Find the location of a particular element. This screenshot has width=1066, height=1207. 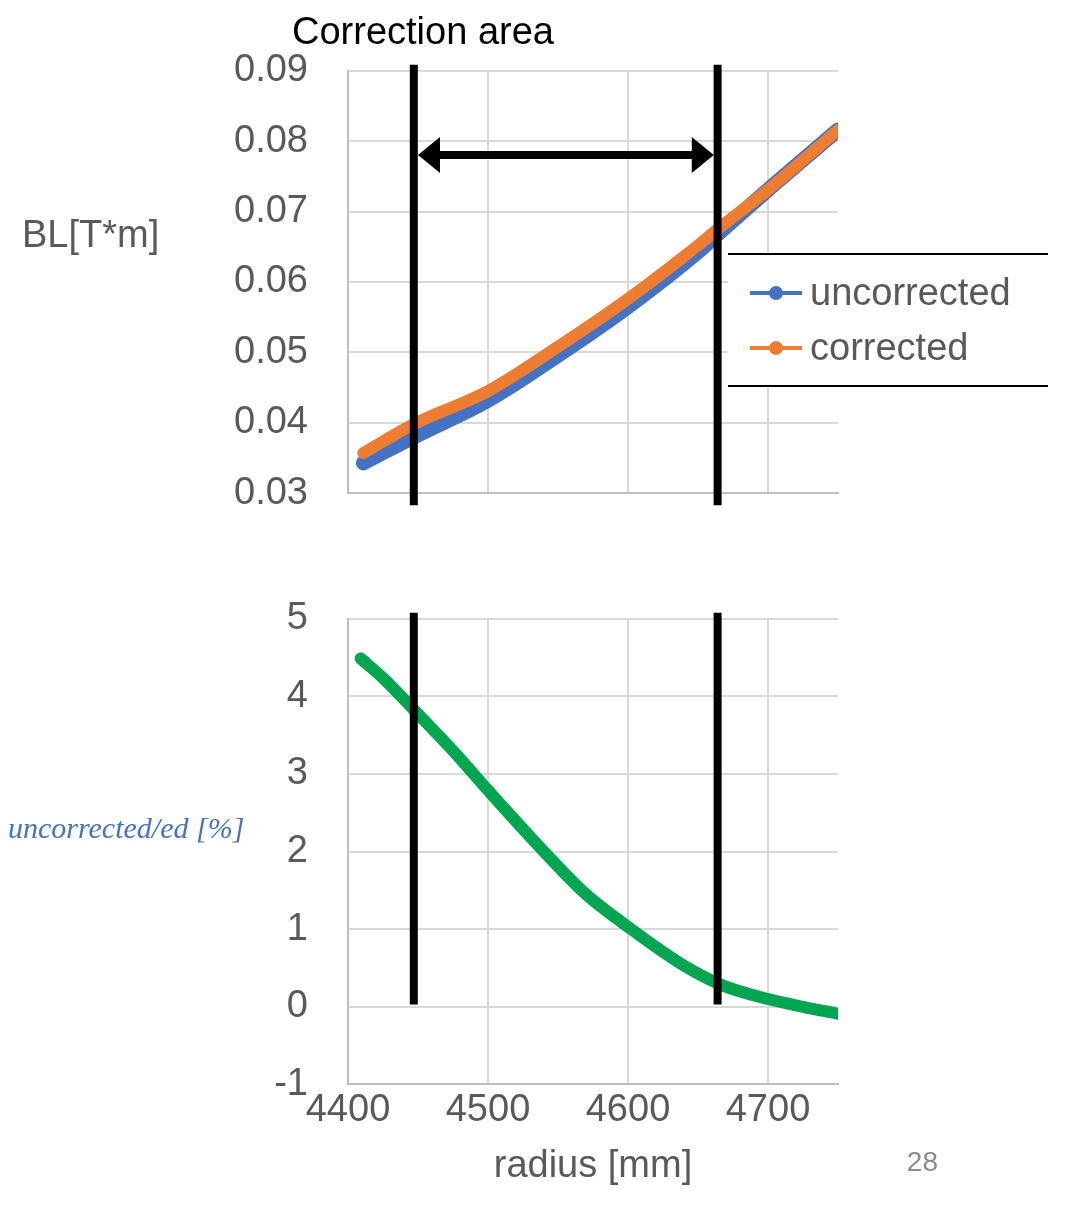

y-tick-label: 0.07 is located at coordinates (271, 209).